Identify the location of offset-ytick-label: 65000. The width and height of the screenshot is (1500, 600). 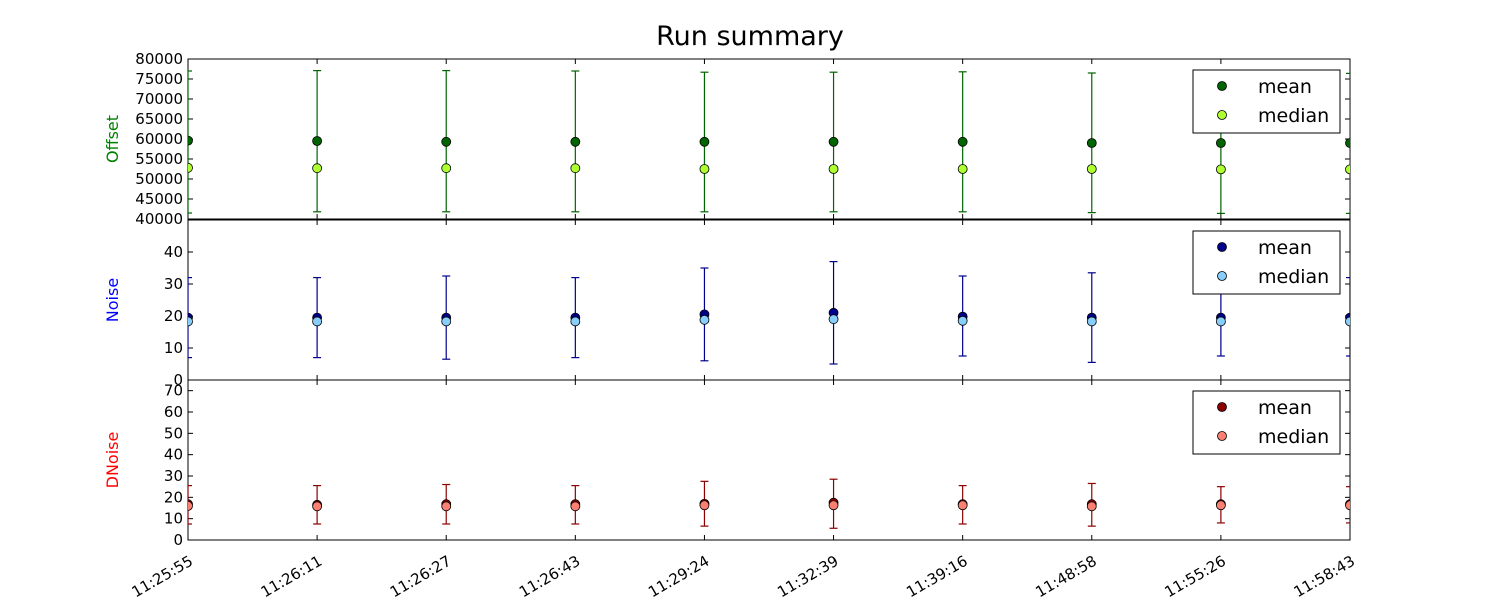
(159, 119).